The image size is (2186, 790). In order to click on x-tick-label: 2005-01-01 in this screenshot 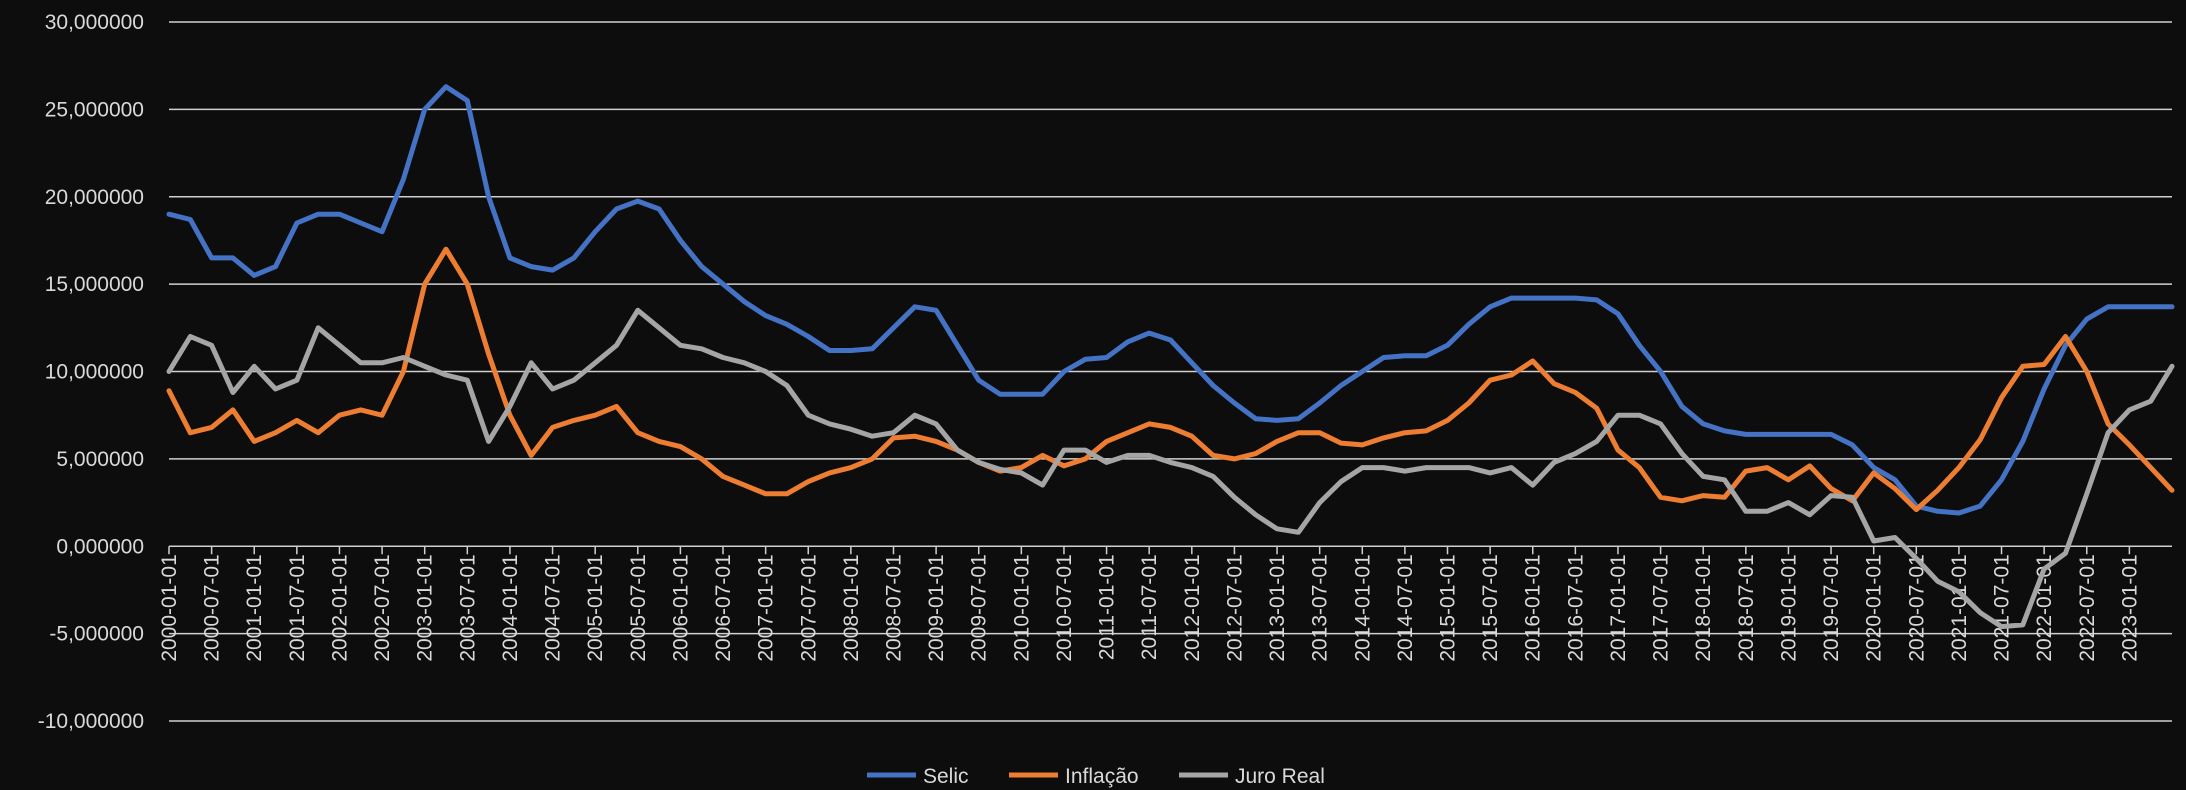, I will do `click(595, 607)`.